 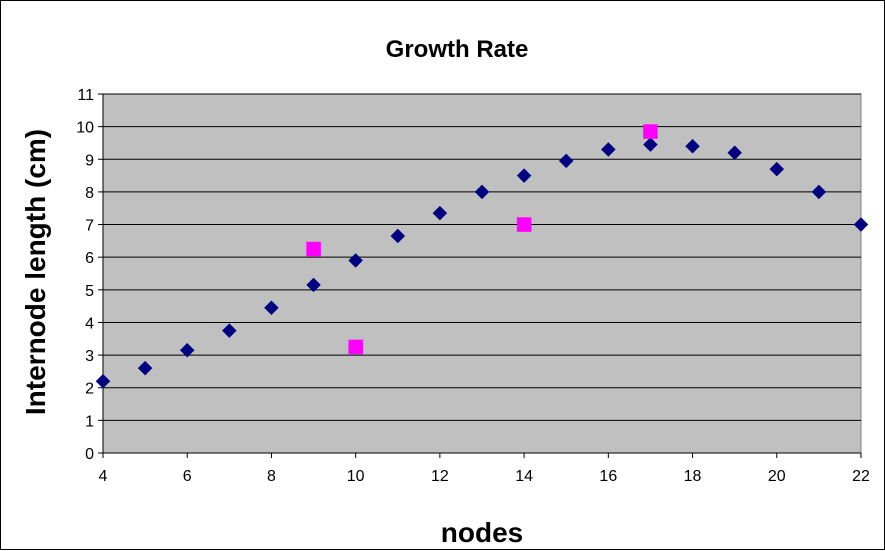 I want to click on y-tick-label: 6, so click(x=89, y=258).